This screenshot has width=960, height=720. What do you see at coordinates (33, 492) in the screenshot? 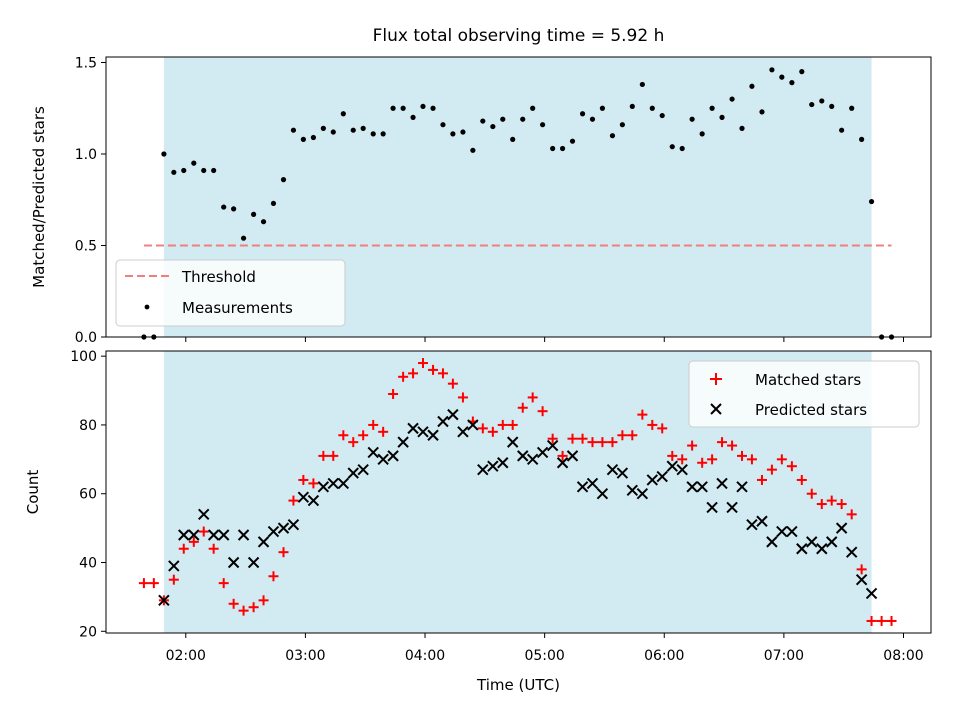
I see `count-y-axis-label: Count` at bounding box center [33, 492].